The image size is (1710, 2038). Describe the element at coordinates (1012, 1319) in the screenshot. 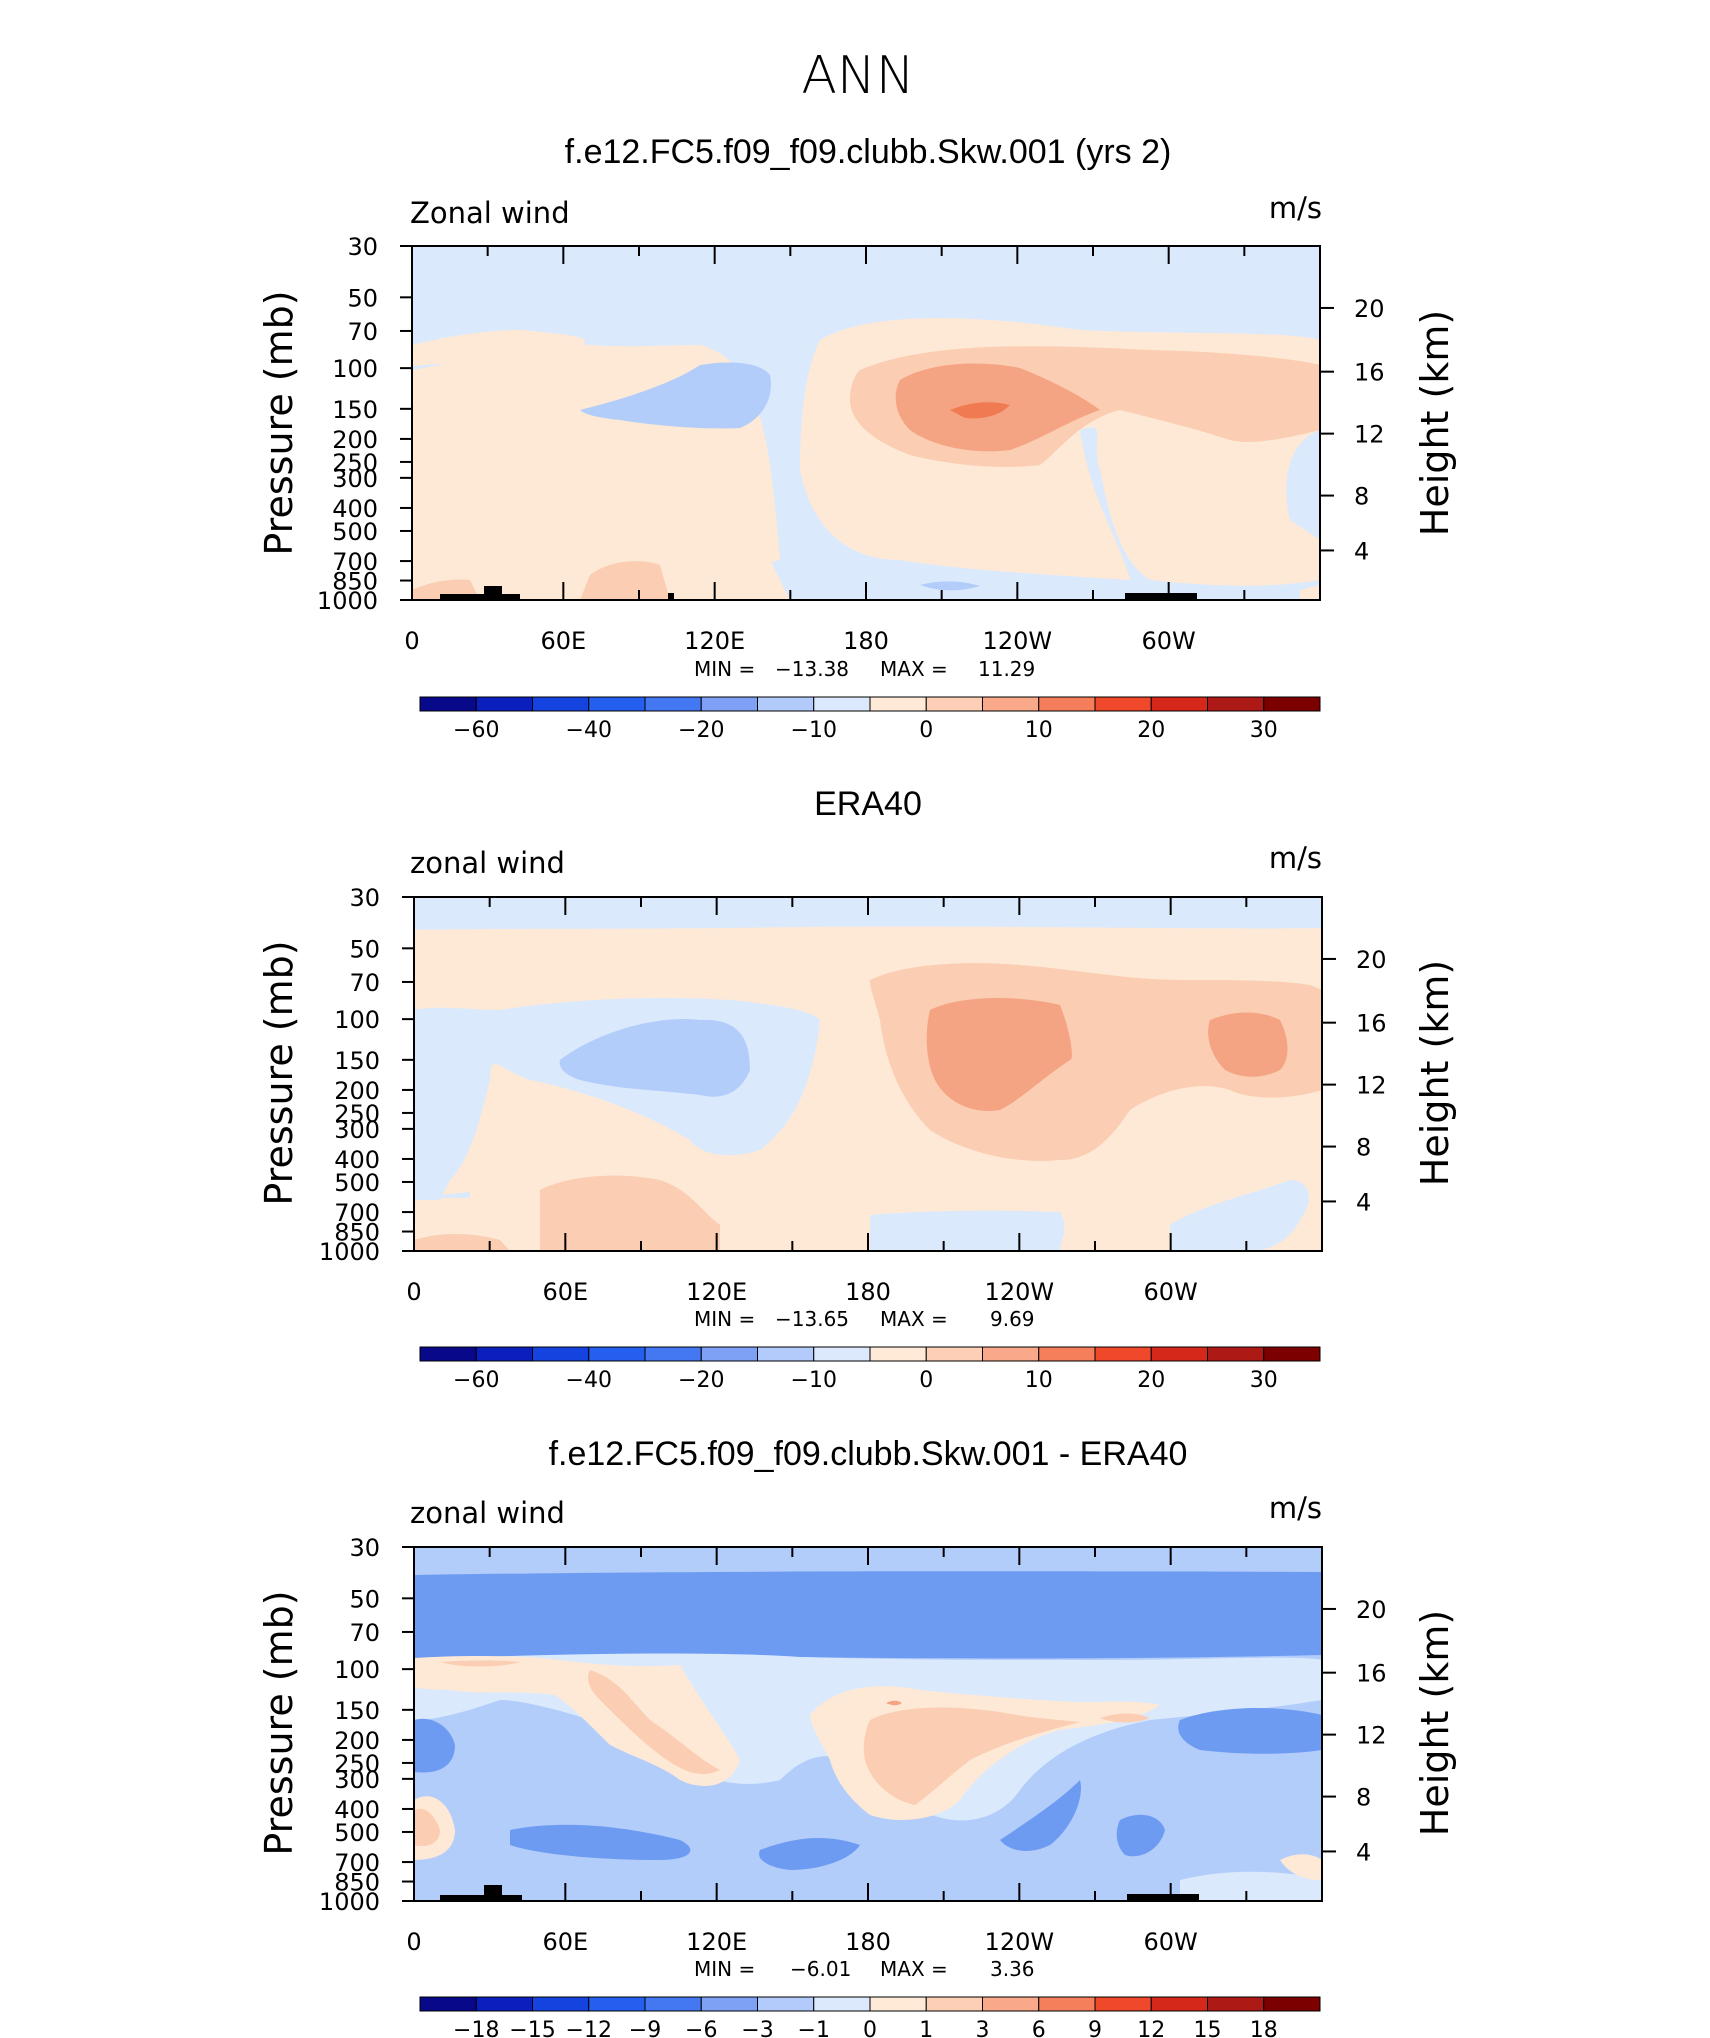

I see `max-value: 9.69` at that location.